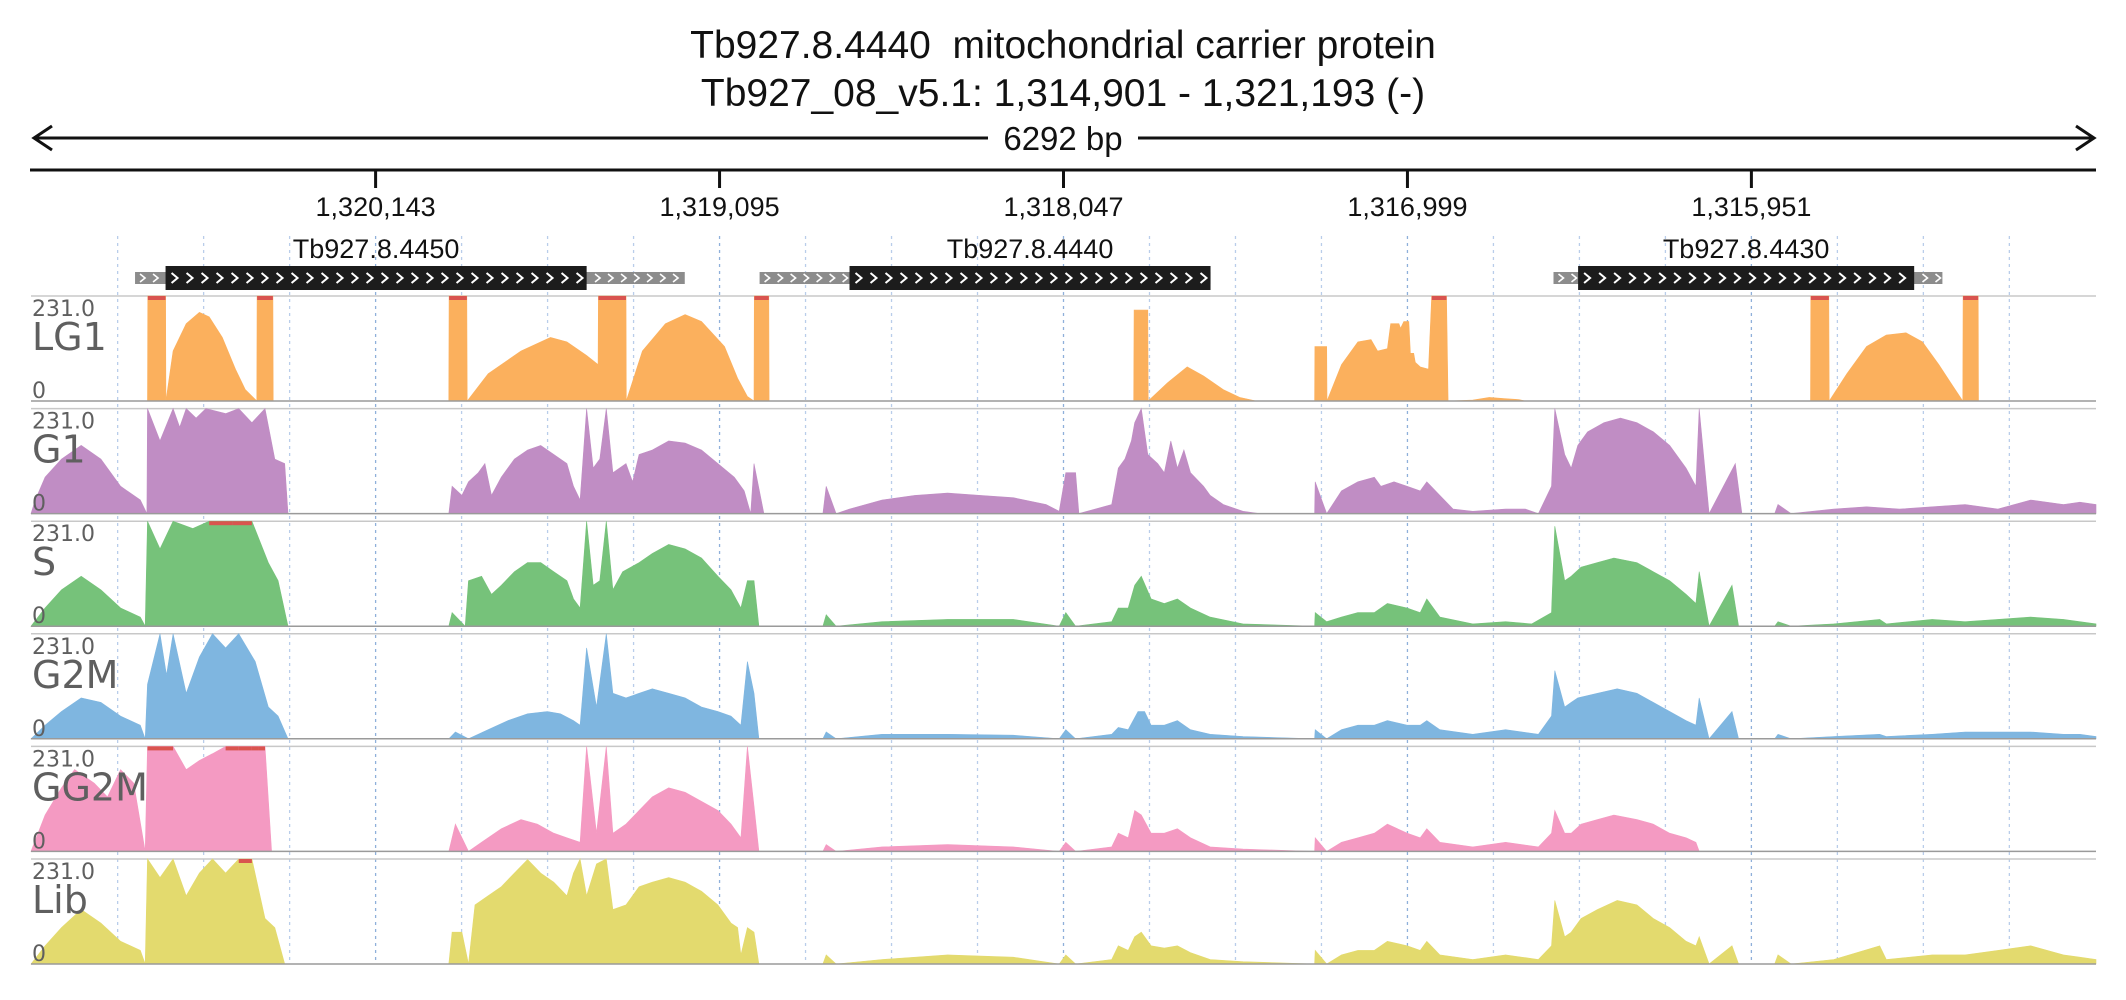 The image size is (2126, 1000). Describe the element at coordinates (1063, 912) in the screenshot. I see `track-lib: 231.0 0 Lib` at that location.